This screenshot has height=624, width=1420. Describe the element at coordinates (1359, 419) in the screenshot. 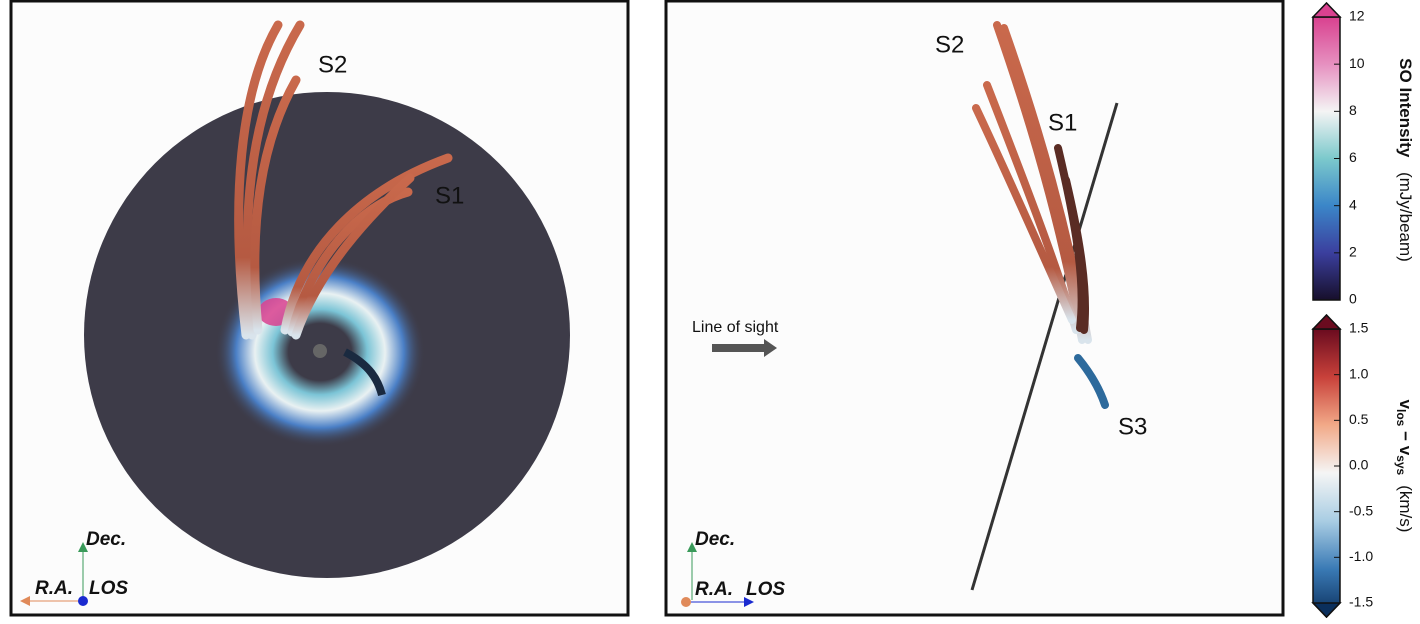

I see `tick-label: 0.5` at that location.